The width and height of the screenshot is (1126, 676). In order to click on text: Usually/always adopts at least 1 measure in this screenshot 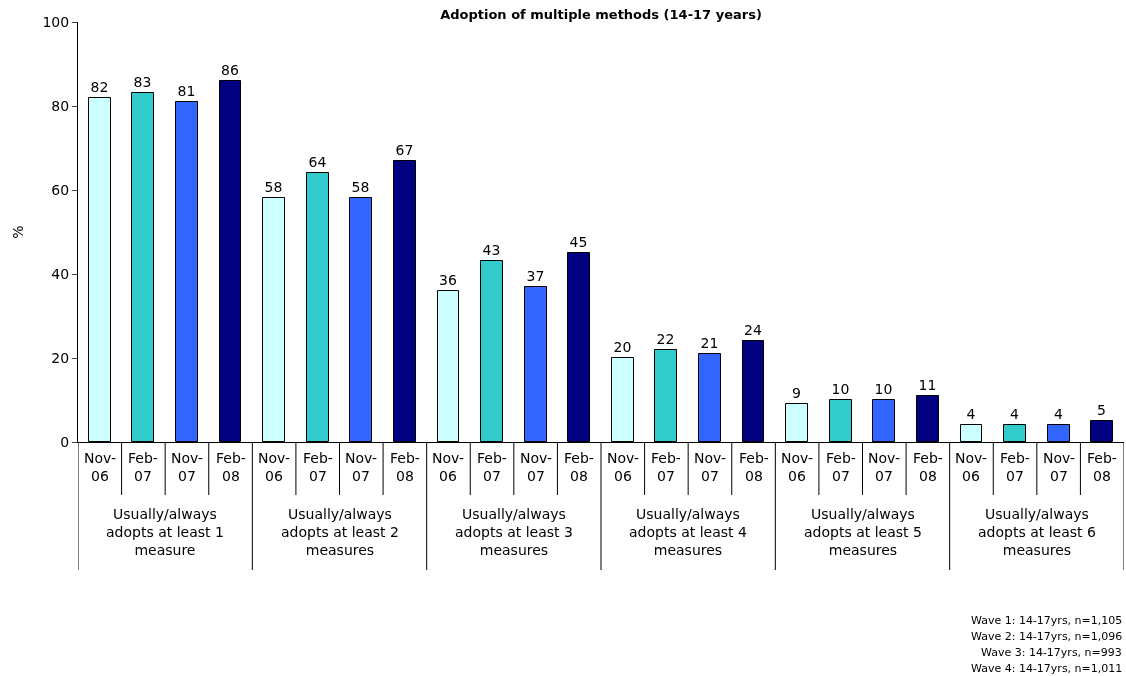, I will do `click(165, 532)`.